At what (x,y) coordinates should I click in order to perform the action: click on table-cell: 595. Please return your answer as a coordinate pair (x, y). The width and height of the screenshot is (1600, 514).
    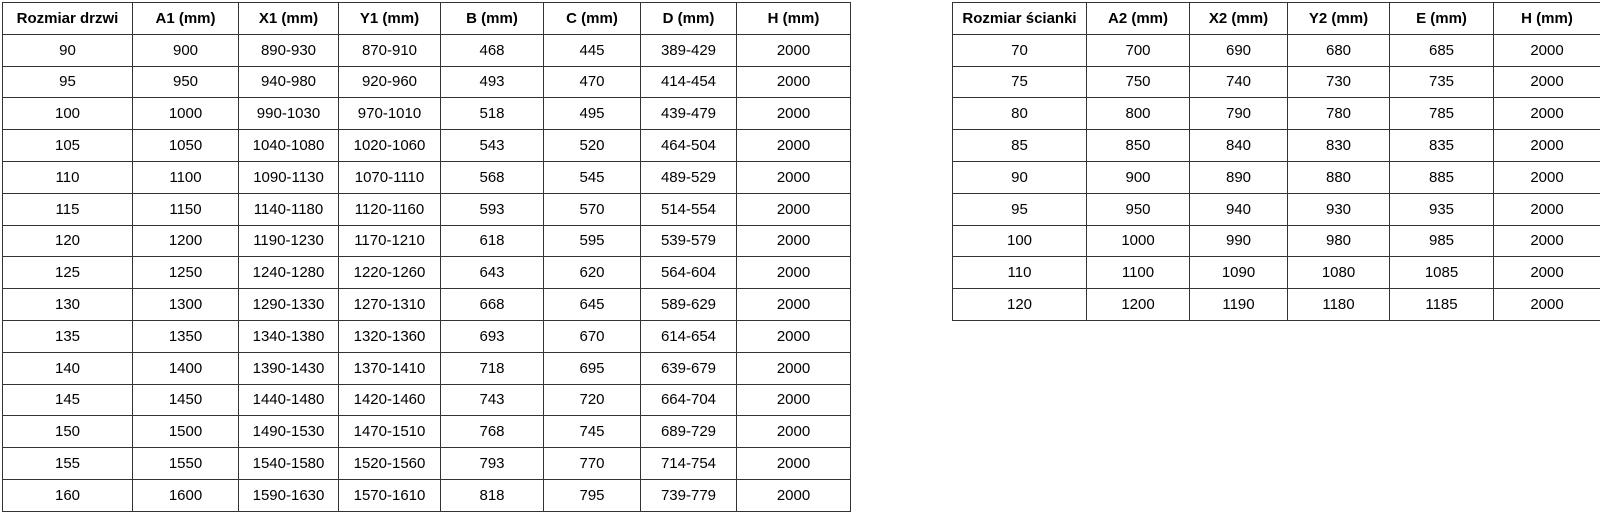
    Looking at the image, I should click on (592, 241).